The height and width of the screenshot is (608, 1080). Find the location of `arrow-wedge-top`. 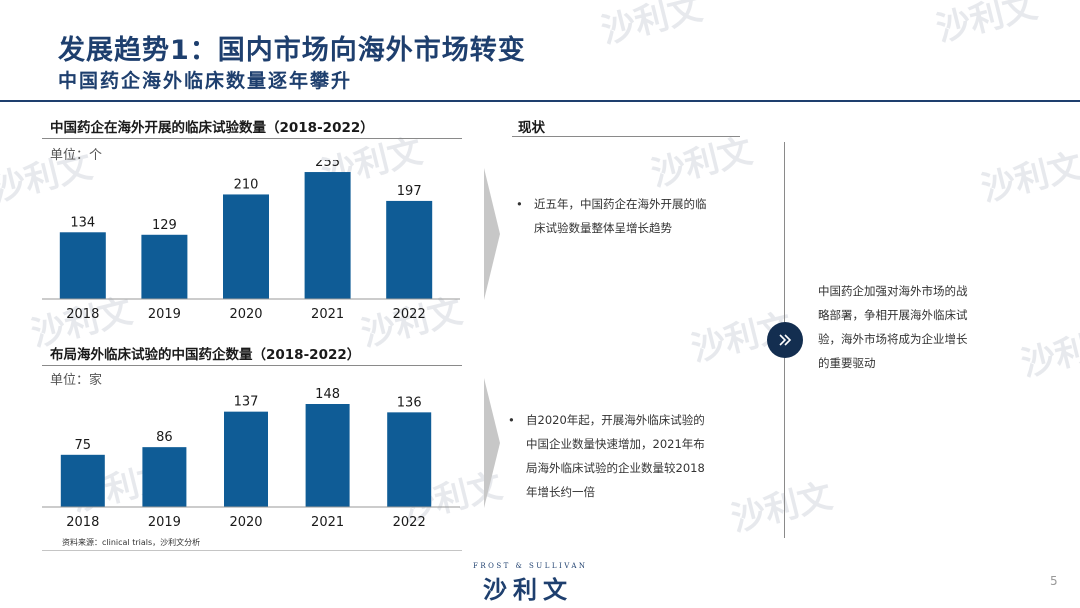

arrow-wedge-top is located at coordinates (492, 234).